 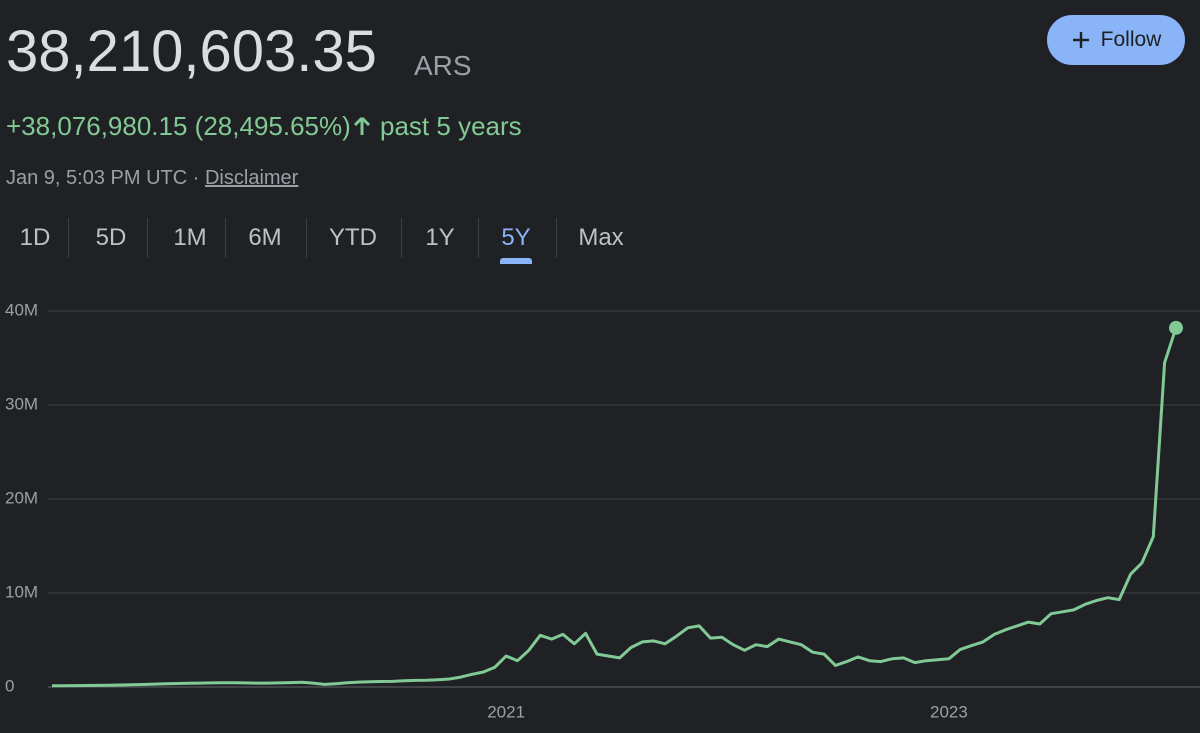 What do you see at coordinates (21, 591) in the screenshot?
I see `y-tick-label: 10M` at bounding box center [21, 591].